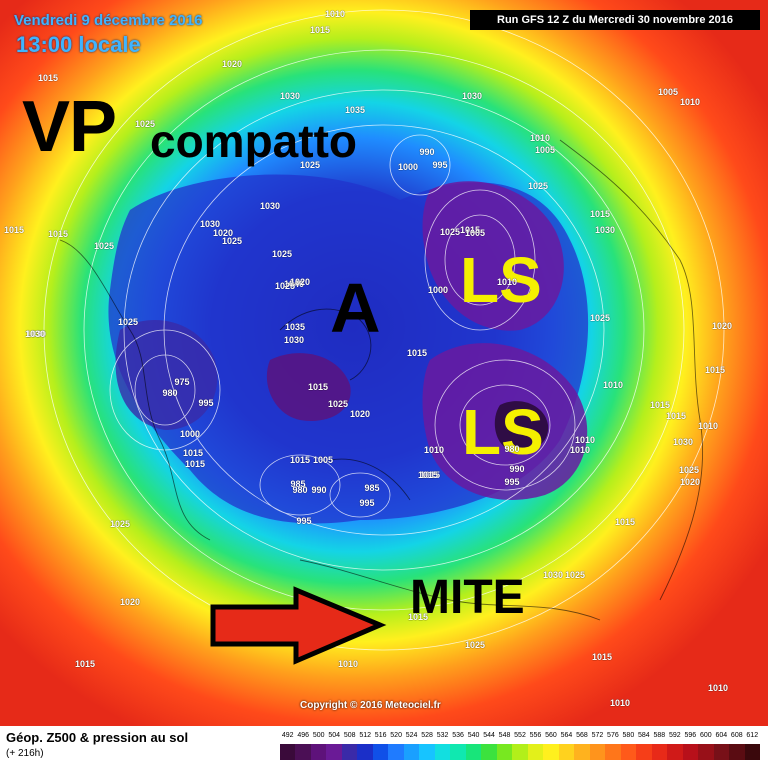 The width and height of the screenshot is (768, 768). I want to click on scale-label: 528, so click(427, 735).